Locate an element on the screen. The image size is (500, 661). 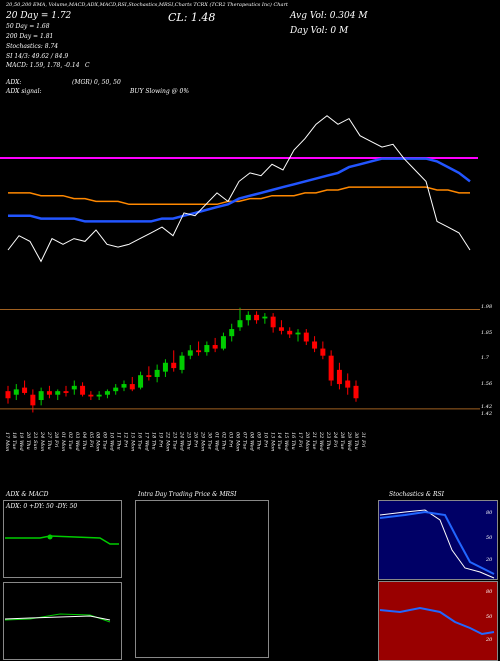
buy-slowing: BUY Slowing @ 0% is located at coordinates (160, 91).